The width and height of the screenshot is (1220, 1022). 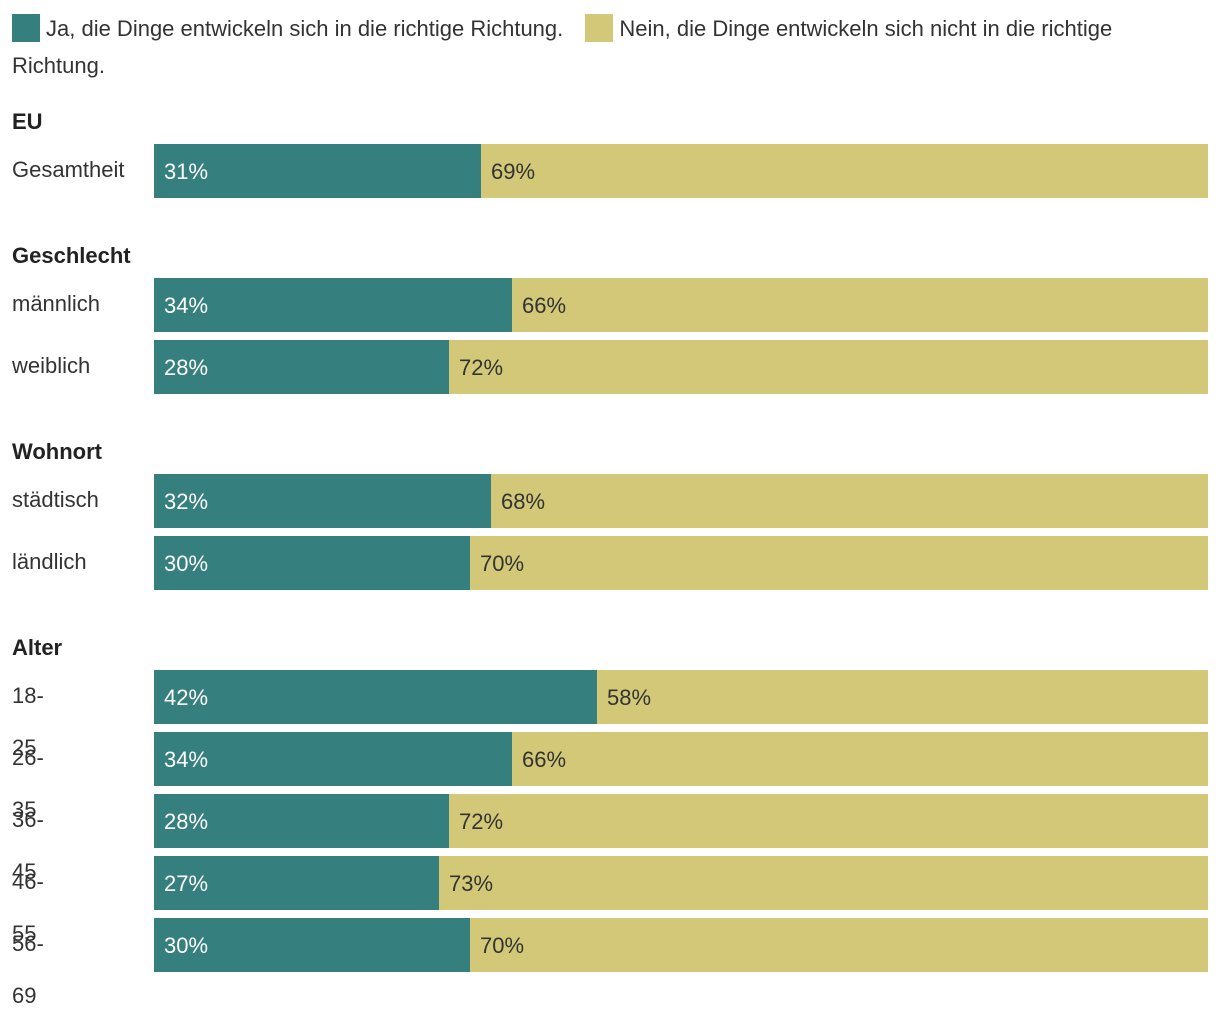 I want to click on bar-segment-no-männlich, so click(x=860, y=305).